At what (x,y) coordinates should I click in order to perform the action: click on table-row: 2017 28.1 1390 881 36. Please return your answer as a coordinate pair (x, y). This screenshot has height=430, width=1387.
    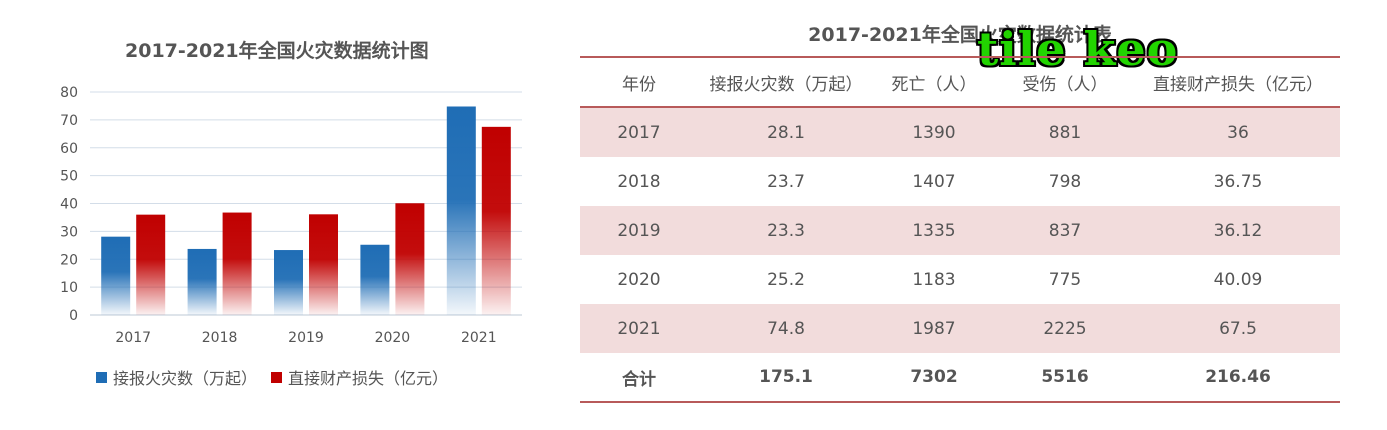
    Looking at the image, I should click on (960, 132).